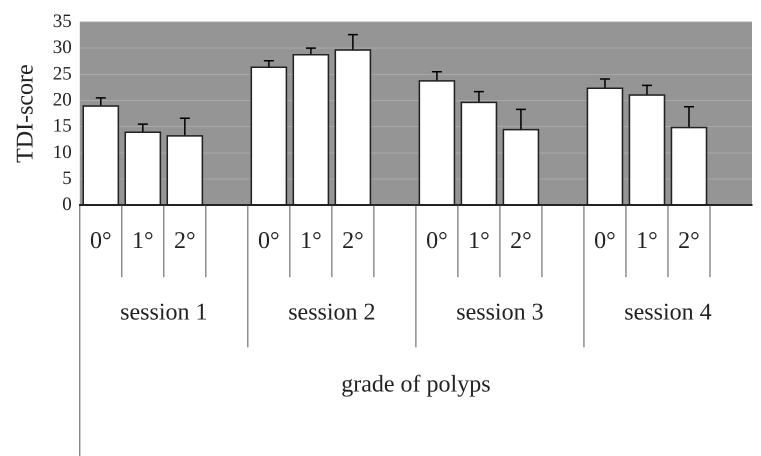 The height and width of the screenshot is (456, 761). What do you see at coordinates (67, 179) in the screenshot?
I see `y-tick-label: 5` at bounding box center [67, 179].